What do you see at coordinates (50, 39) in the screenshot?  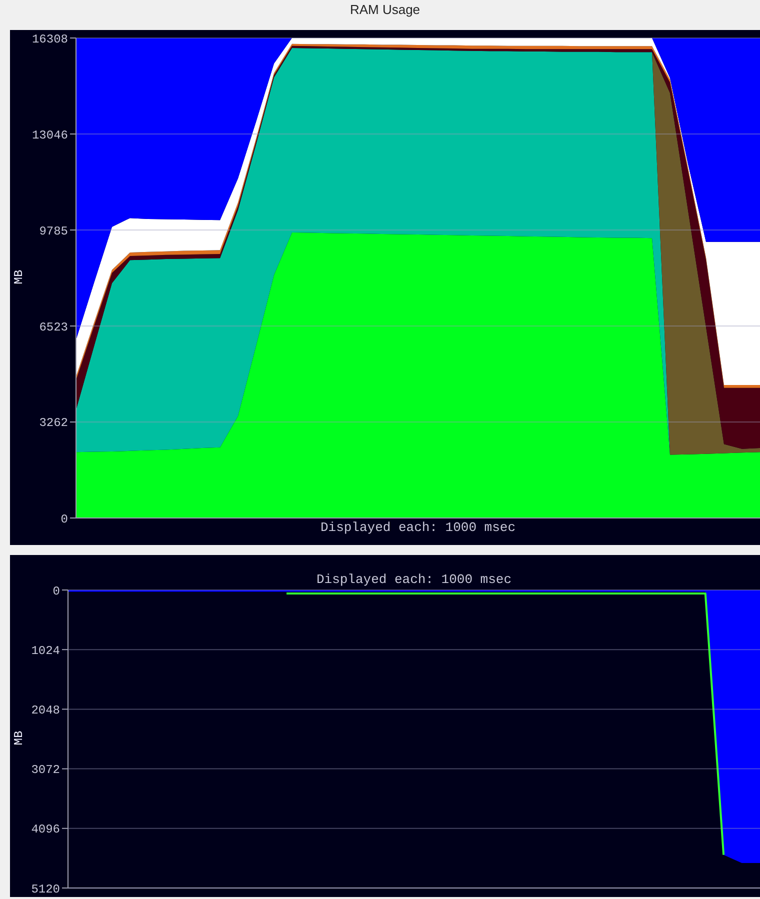 I see `y-tick-label: 16308` at bounding box center [50, 39].